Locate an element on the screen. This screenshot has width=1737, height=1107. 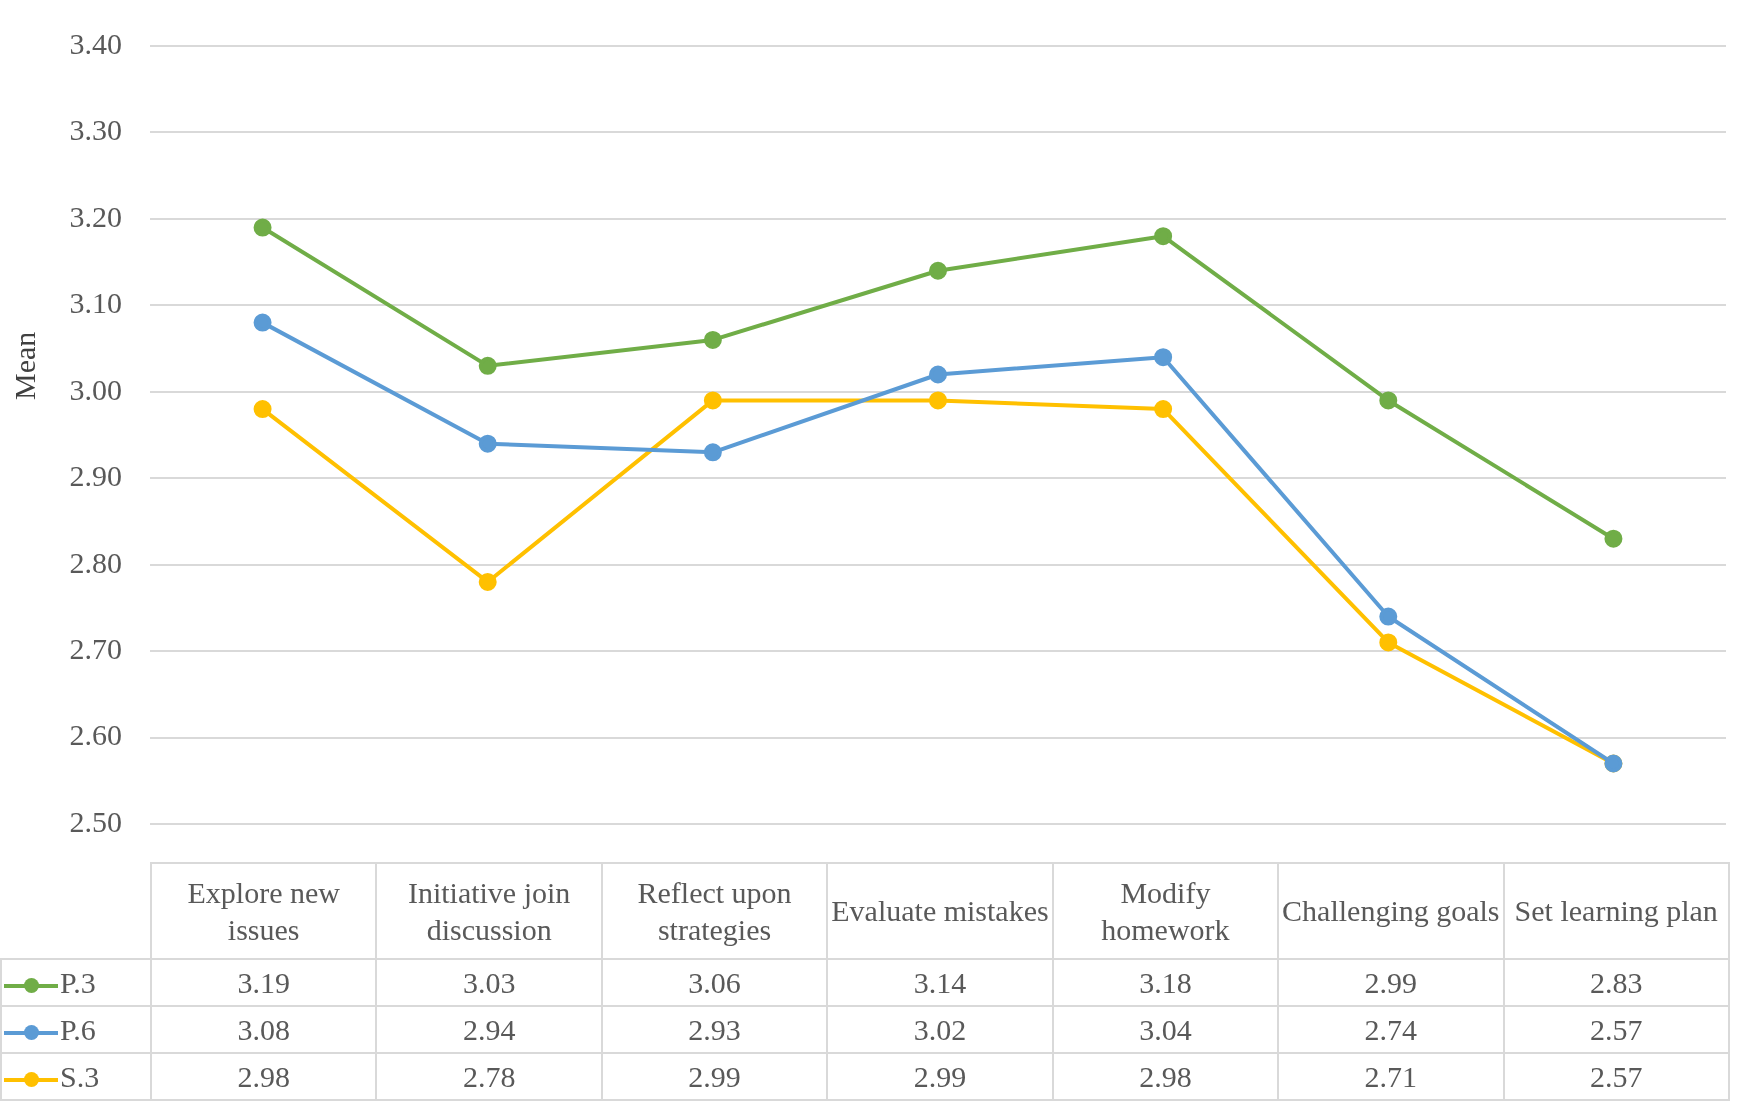
data-label: 2.94 is located at coordinates (489, 1029).